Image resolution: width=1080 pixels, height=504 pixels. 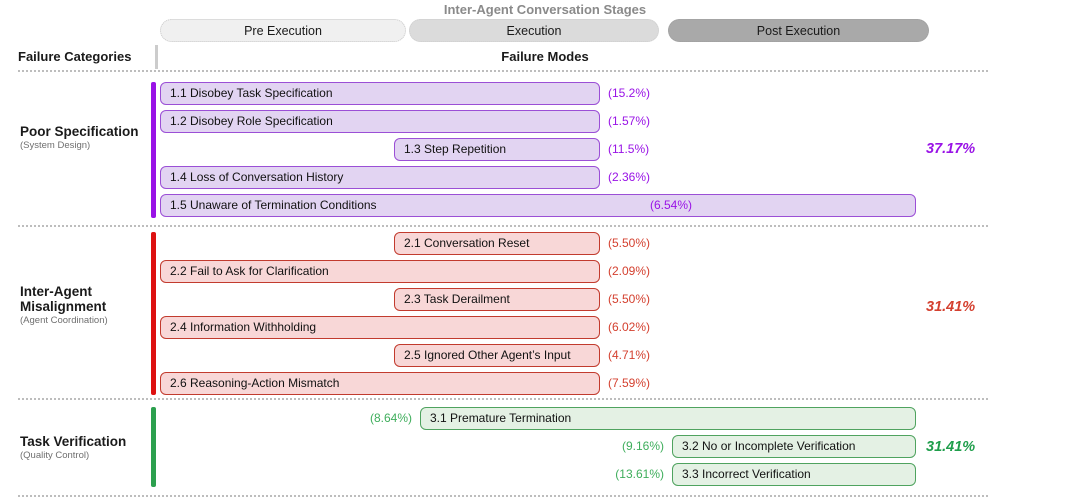 I want to click on failure-mode-label: 2.6 Reasoning-Action Mismatch, so click(x=255, y=383).